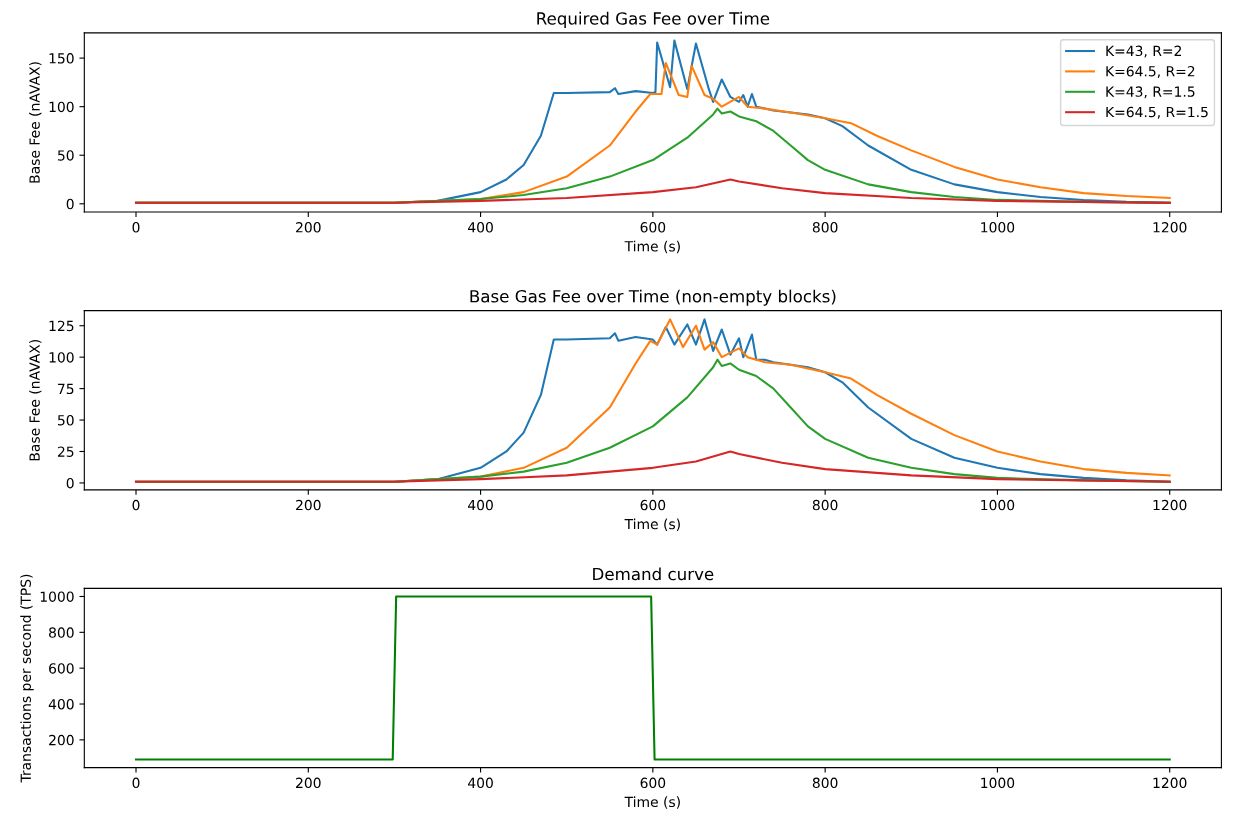 The image size is (1240, 821). I want to click on y-tick-label: 200, so click(61, 740).